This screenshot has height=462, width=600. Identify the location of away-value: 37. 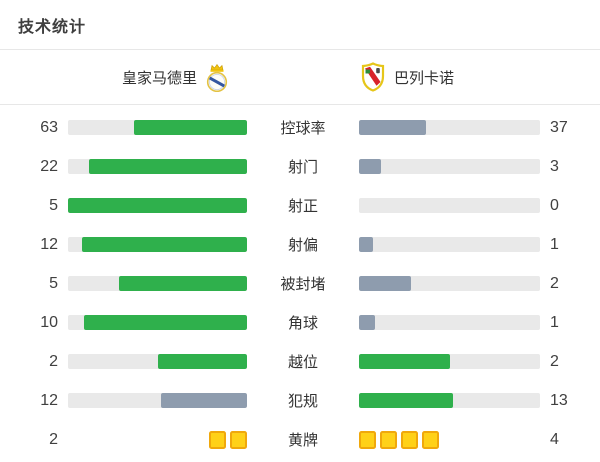
(559, 127).